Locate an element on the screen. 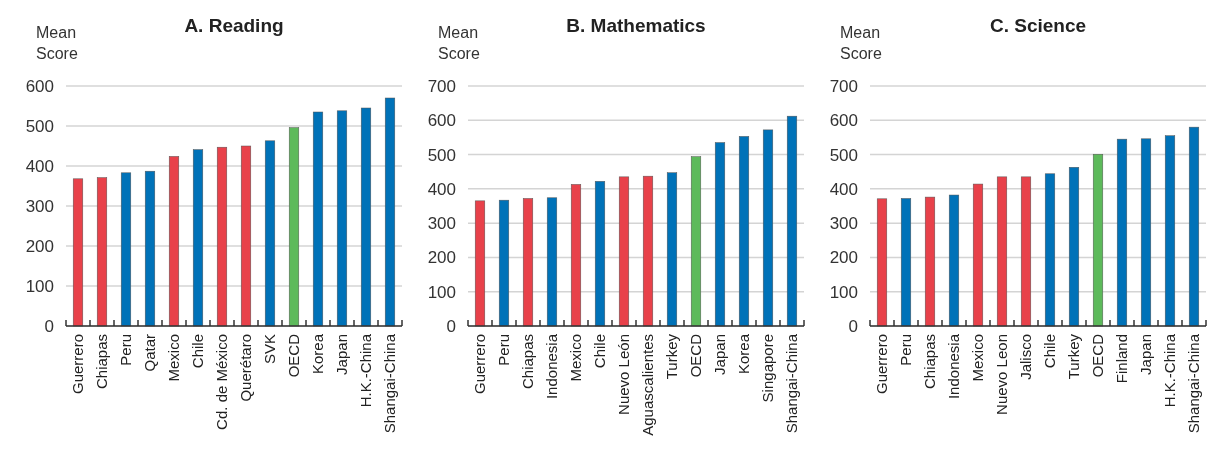  chart-title: A. Reading is located at coordinates (234, 25).